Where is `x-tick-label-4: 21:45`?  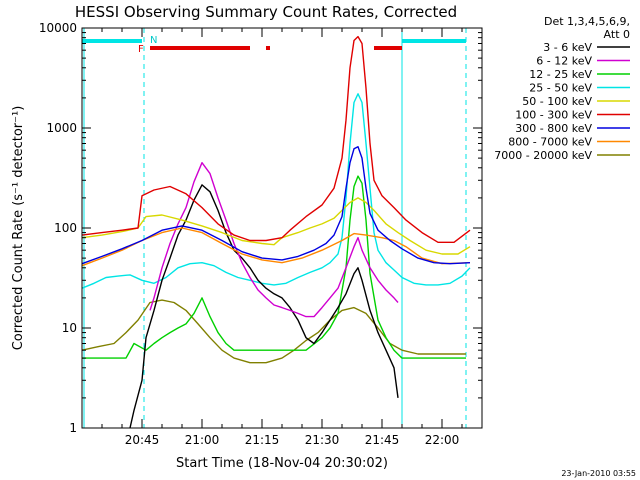
x-tick-label-4: 21:45 is located at coordinates (382, 440).